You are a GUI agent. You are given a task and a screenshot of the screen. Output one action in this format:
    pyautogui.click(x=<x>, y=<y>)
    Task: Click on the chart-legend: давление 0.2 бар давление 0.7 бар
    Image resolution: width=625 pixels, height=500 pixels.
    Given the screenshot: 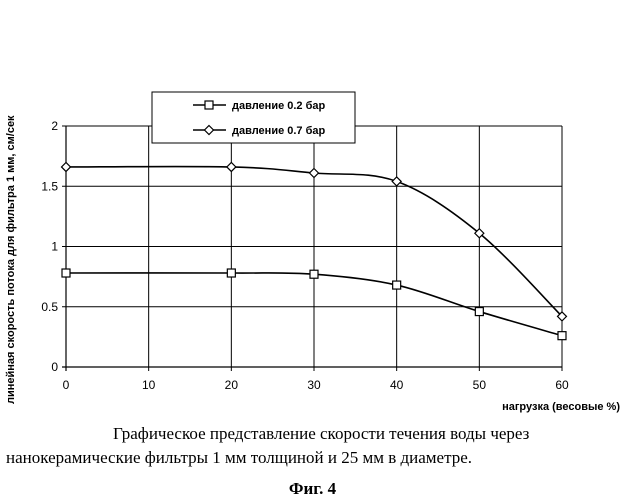 What is the action you would take?
    pyautogui.click(x=253, y=117)
    